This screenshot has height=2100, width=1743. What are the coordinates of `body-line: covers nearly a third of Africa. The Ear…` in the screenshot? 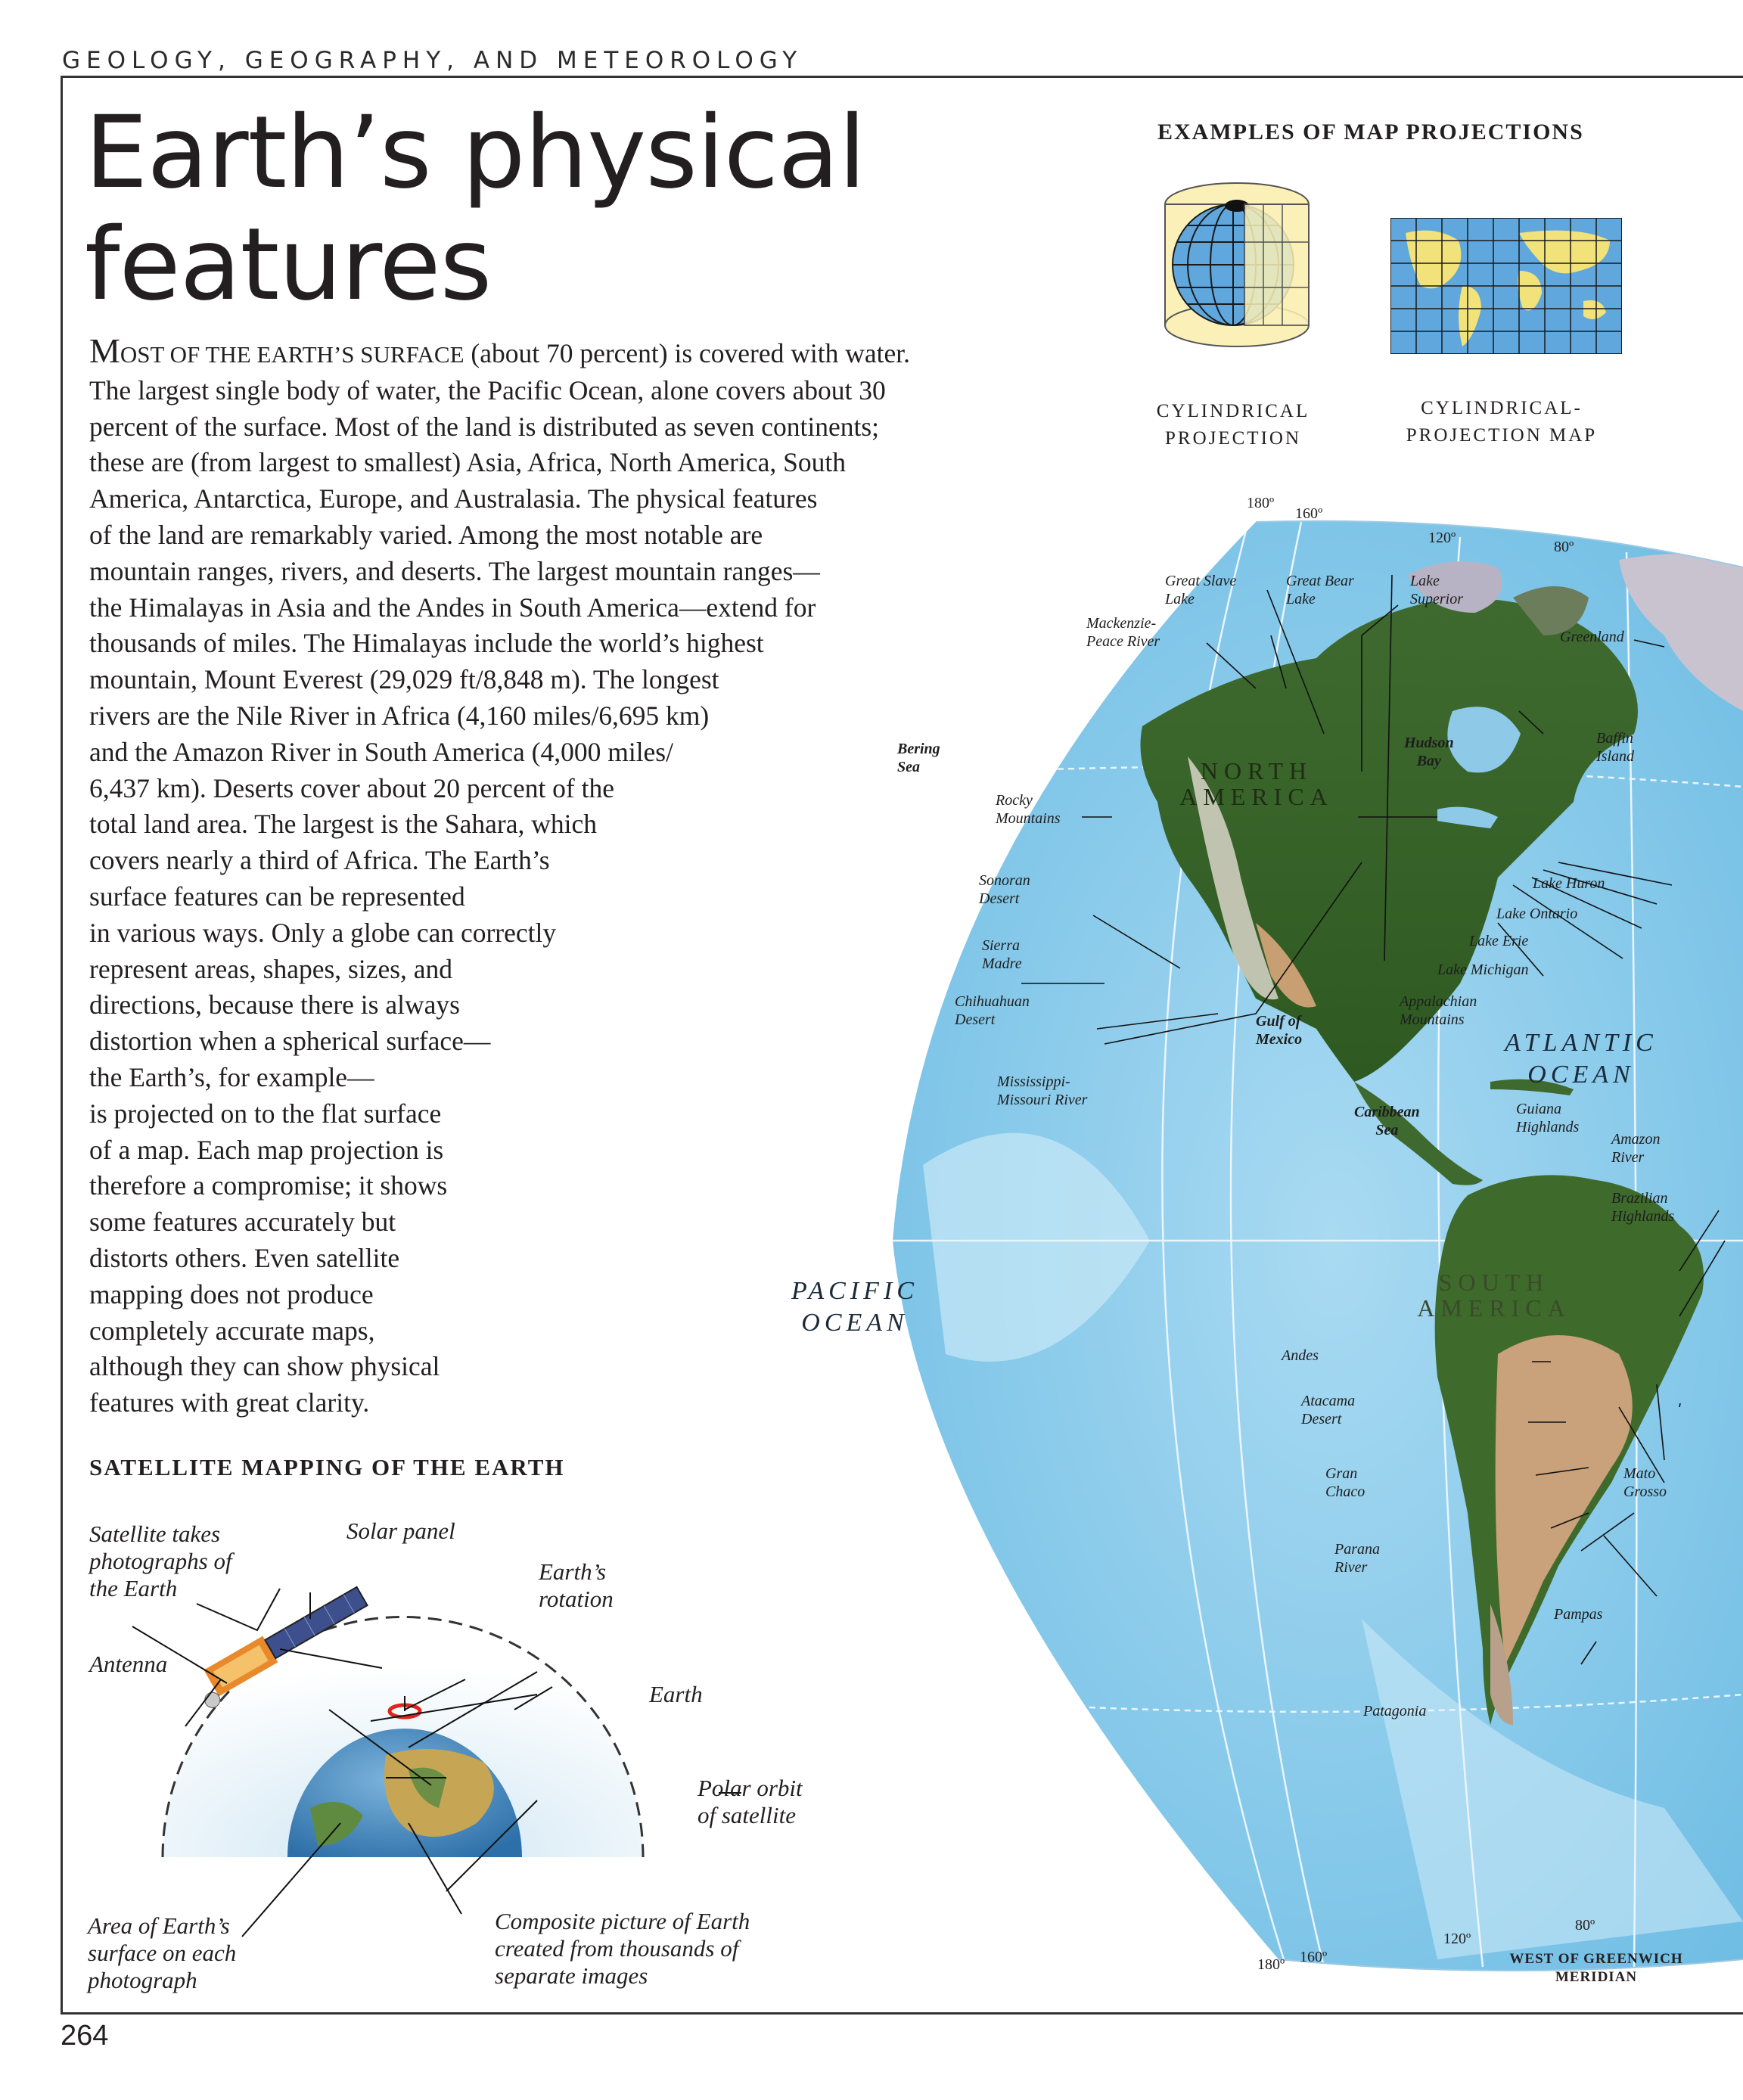 It's located at (319, 860).